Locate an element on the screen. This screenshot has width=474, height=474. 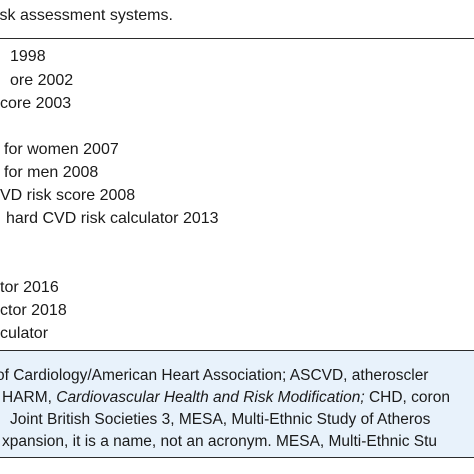
risk-system-entry: culator is located at coordinates (24, 333).